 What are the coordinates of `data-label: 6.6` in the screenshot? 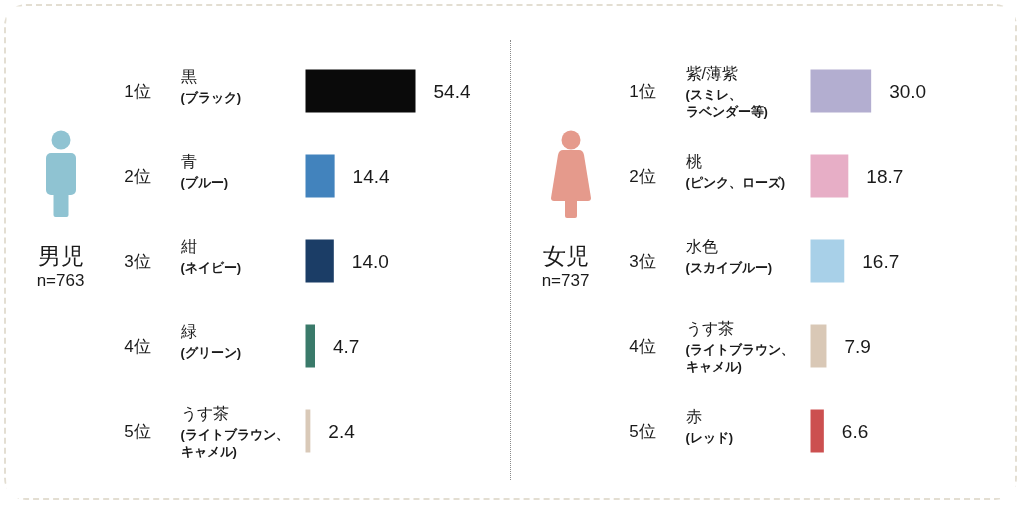 It's located at (855, 431).